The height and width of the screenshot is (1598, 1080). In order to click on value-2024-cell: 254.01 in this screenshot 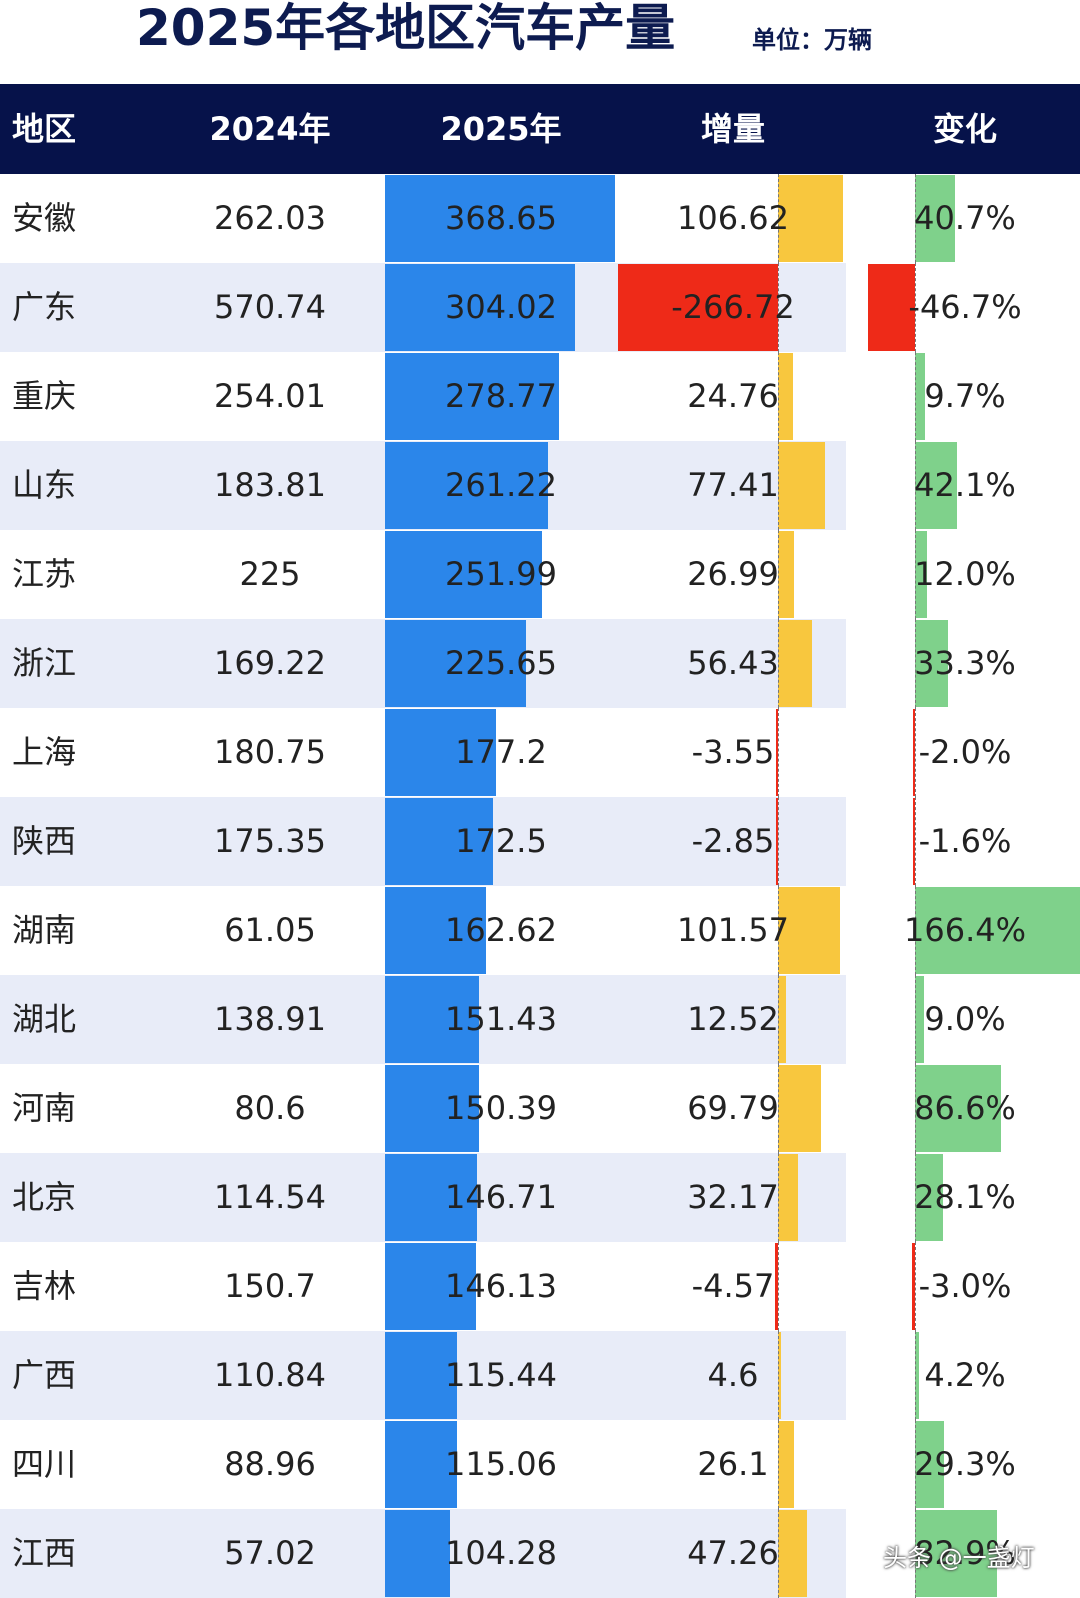, I will do `click(270, 396)`.